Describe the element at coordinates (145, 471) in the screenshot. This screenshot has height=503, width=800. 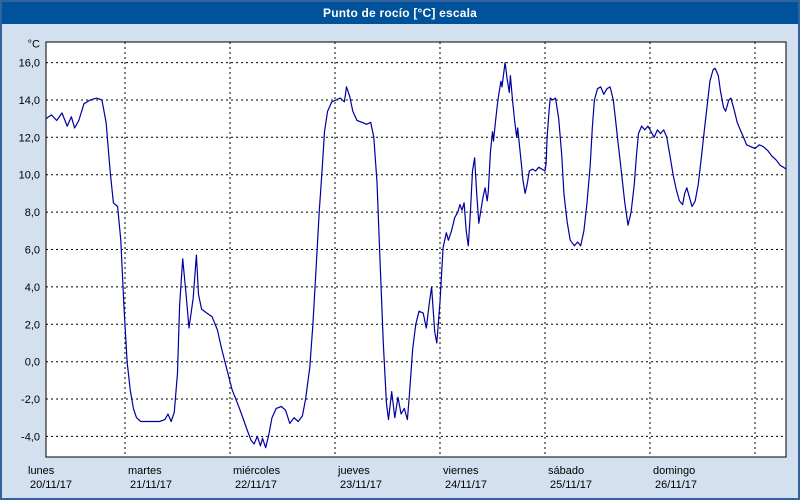
I see `x-day-label: martes` at that location.